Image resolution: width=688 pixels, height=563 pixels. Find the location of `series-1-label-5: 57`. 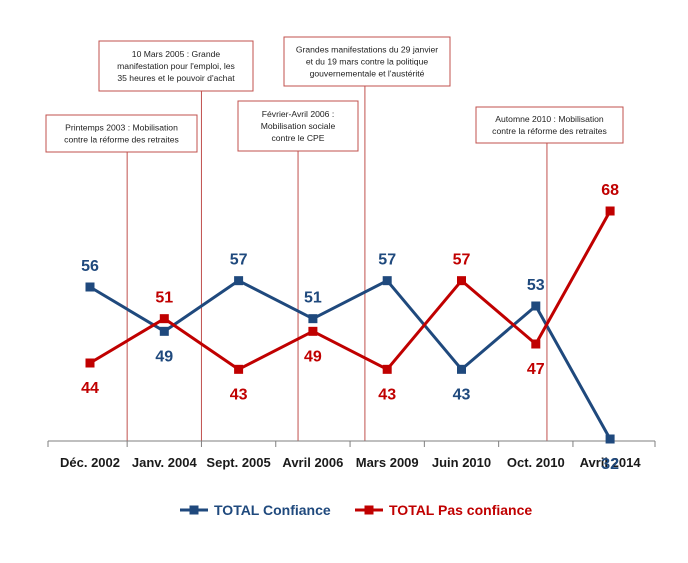

series-1-label-5: 57 is located at coordinates (462, 260).